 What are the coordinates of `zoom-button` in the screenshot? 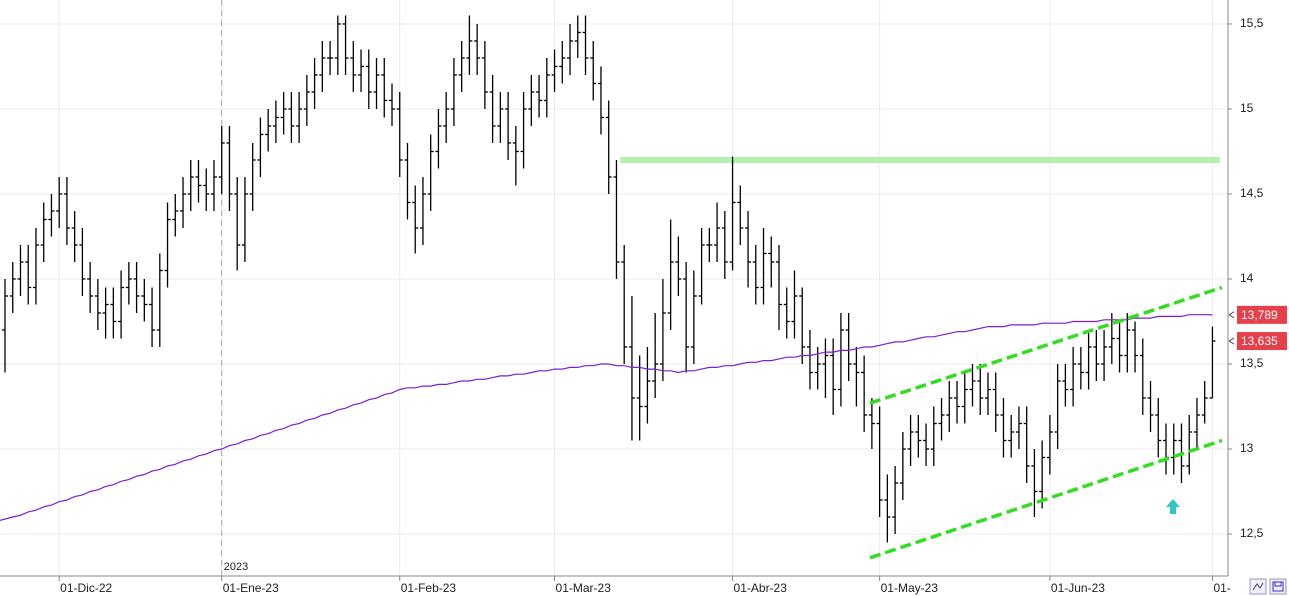 It's located at (1258, 586).